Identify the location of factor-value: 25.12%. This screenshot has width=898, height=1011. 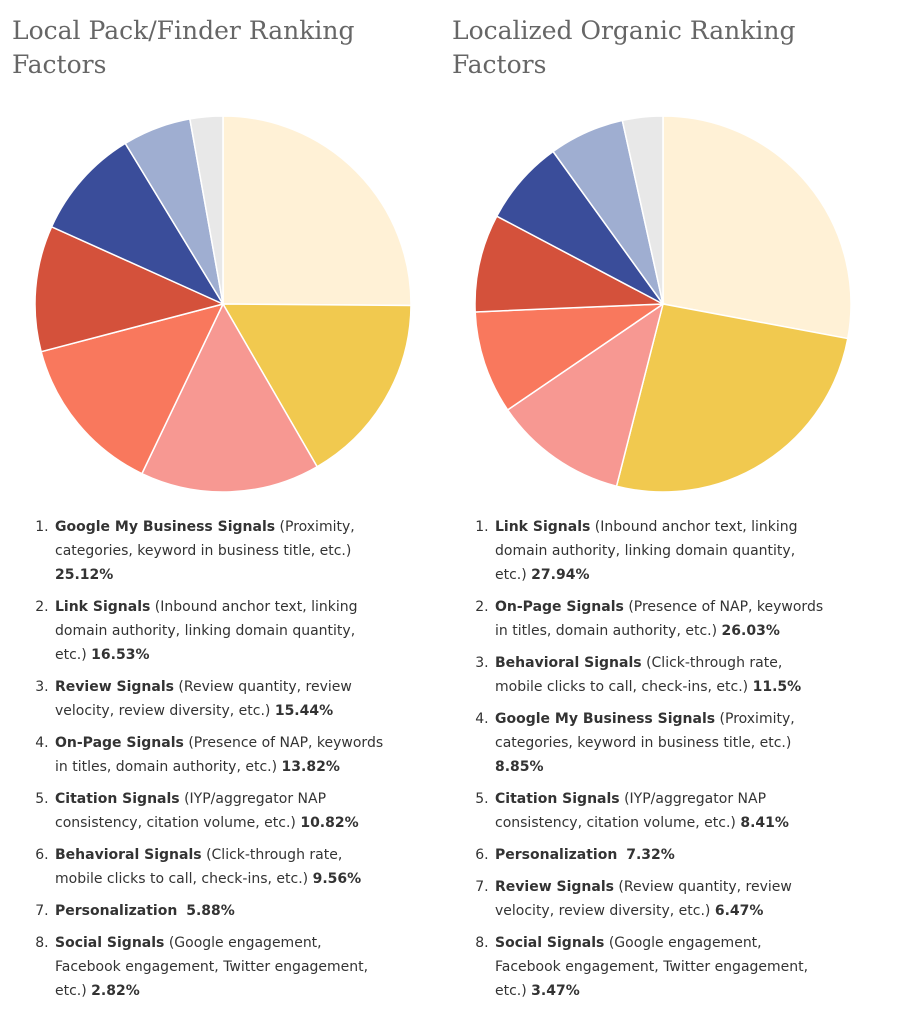
(84, 575).